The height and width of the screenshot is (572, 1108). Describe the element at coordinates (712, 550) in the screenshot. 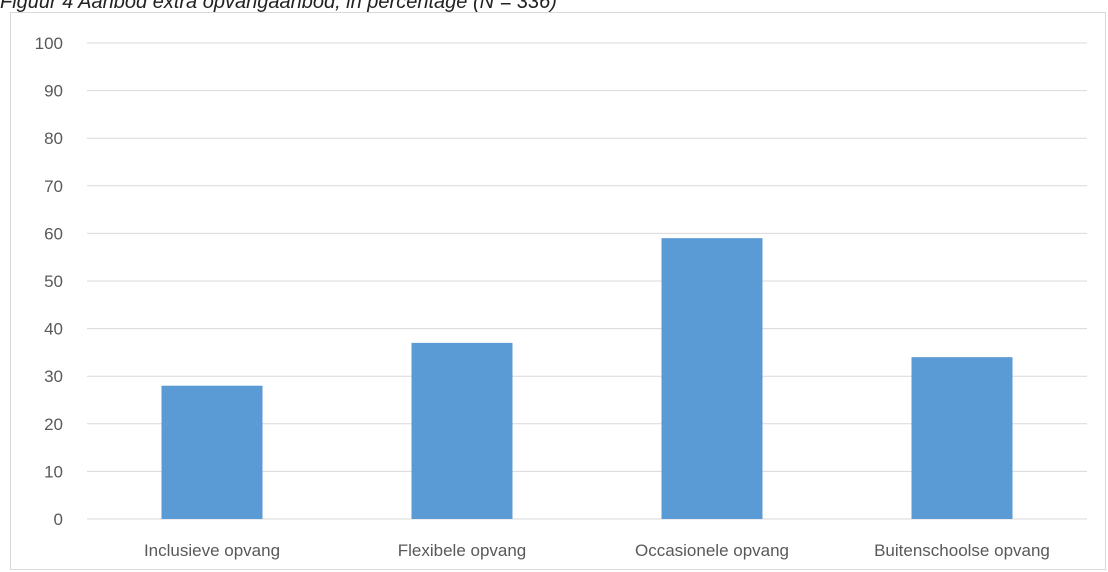

I see `x-category-label-3: Occasionele opvang` at that location.